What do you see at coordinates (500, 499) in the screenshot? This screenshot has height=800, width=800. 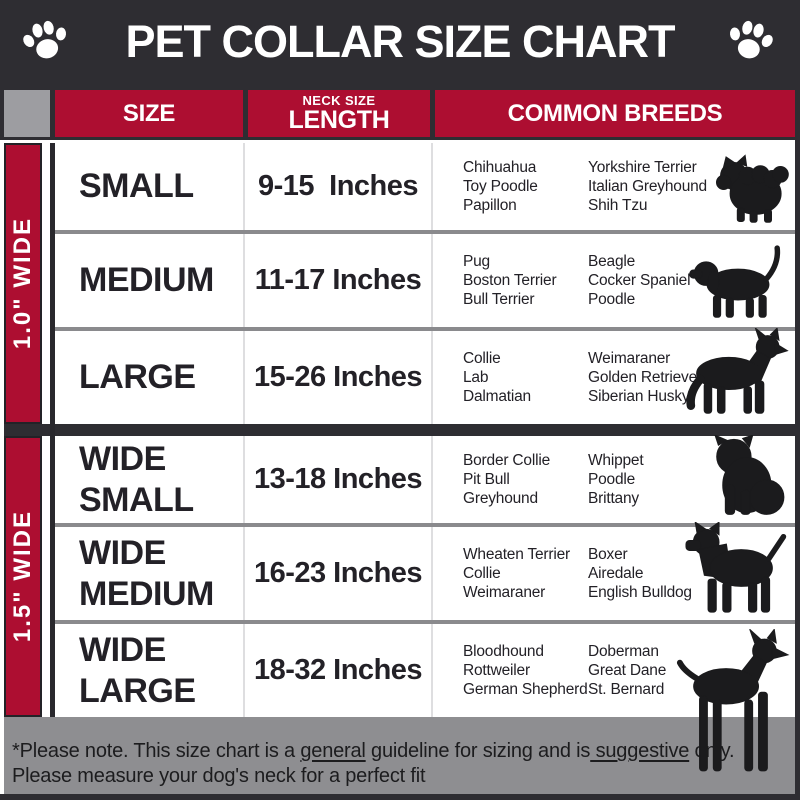 I see `breed-name: Greyhound` at bounding box center [500, 499].